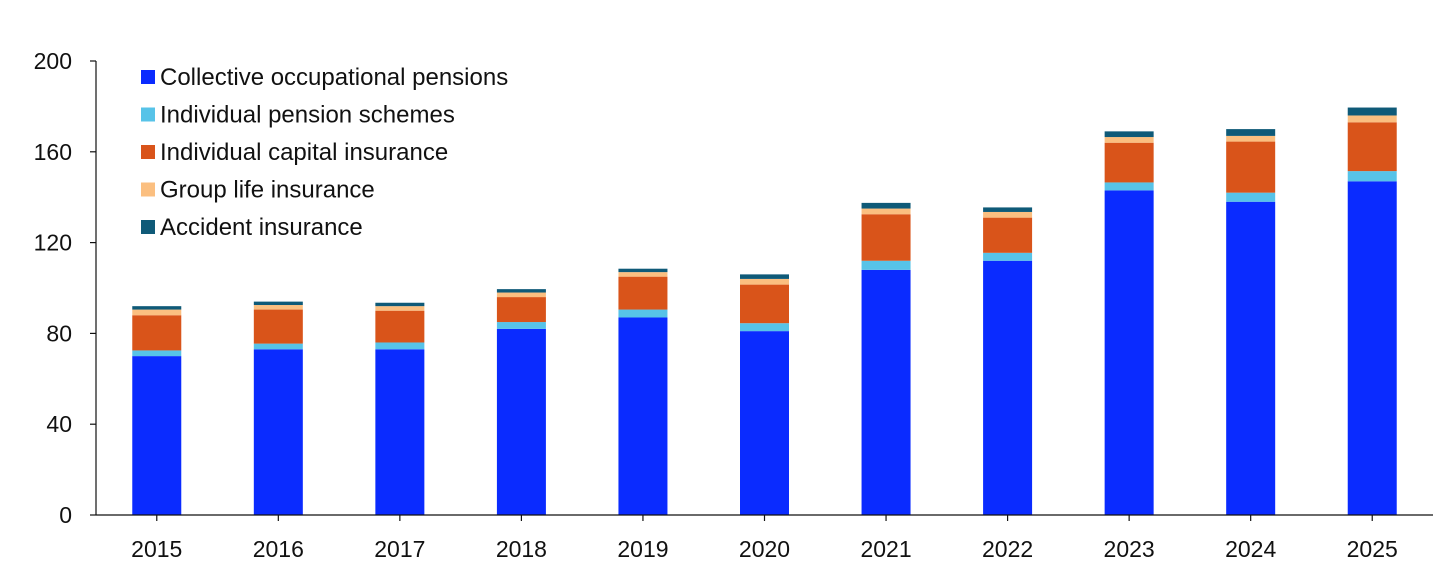 This screenshot has width=1445, height=575. I want to click on bar-stack-2019, so click(643, 391).